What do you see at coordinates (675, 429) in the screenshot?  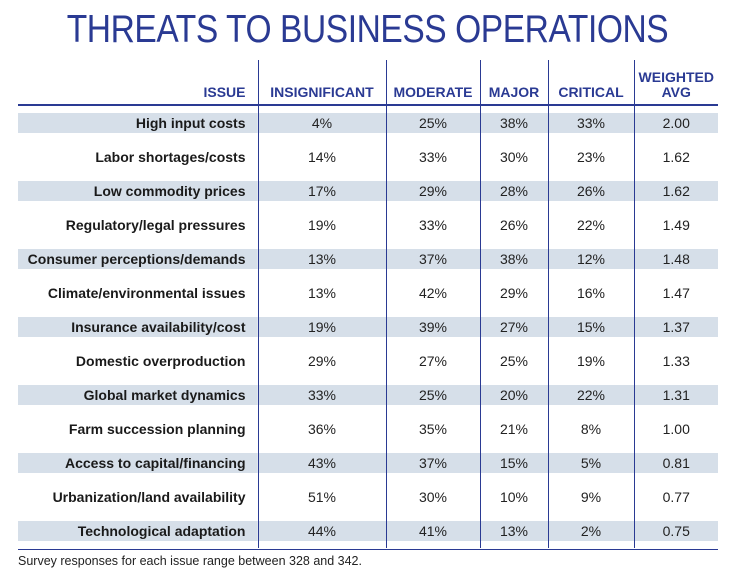 I see `cell-weighted-avg: 1.00` at bounding box center [675, 429].